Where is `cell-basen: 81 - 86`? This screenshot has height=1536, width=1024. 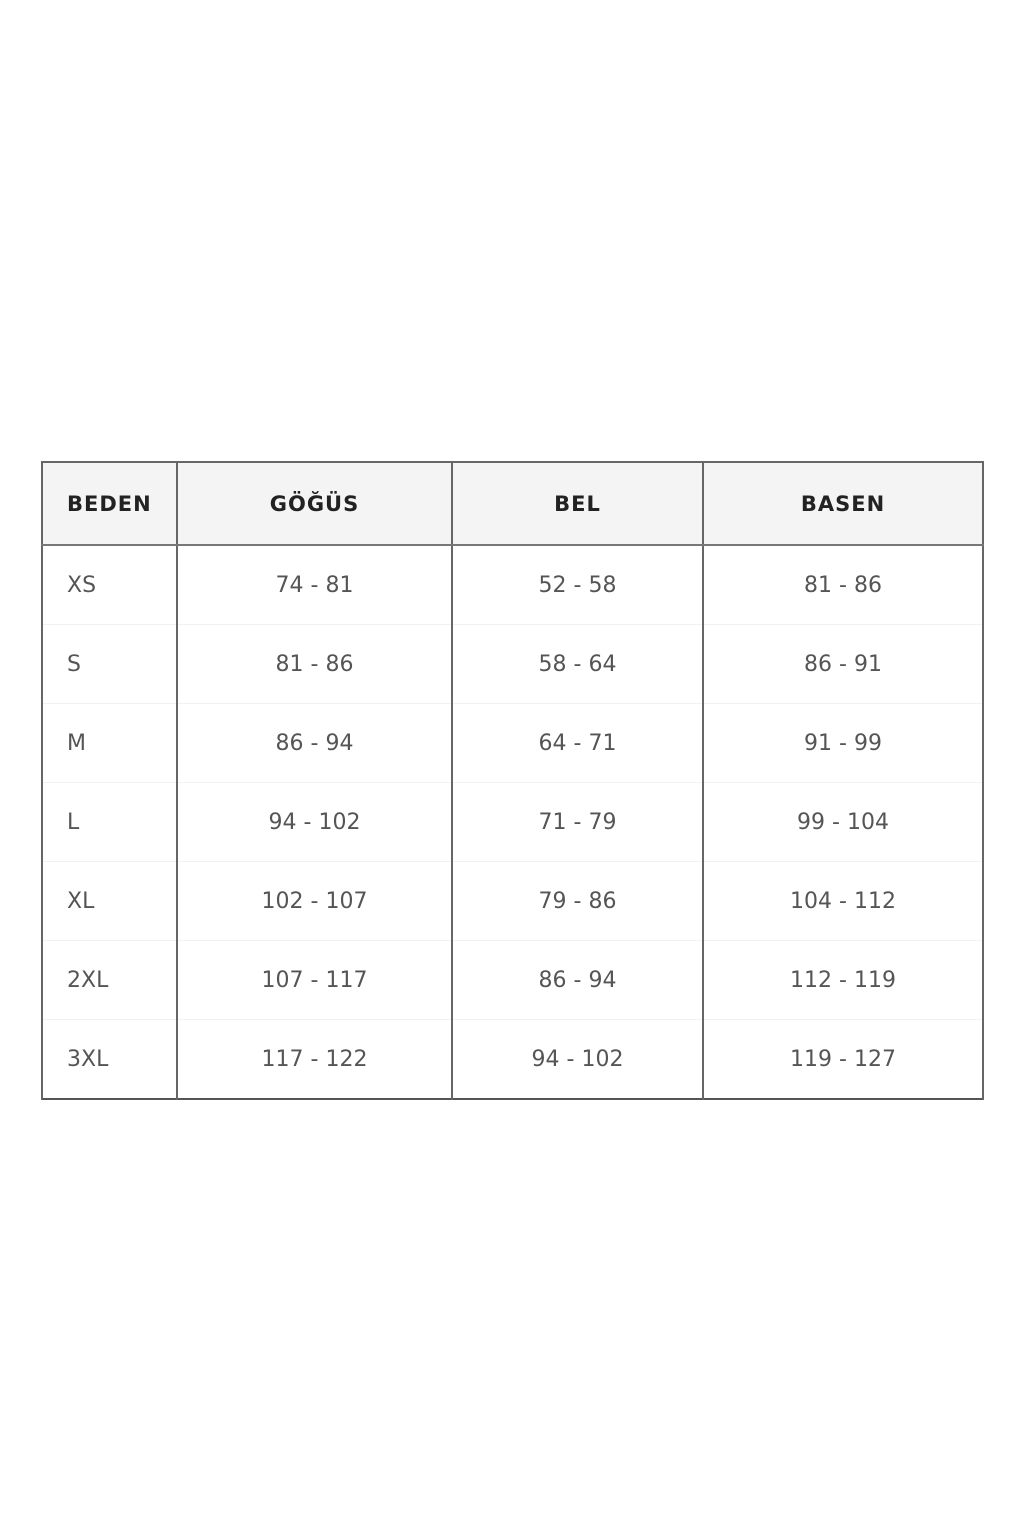 cell-basen: 81 - 86 is located at coordinates (843, 585).